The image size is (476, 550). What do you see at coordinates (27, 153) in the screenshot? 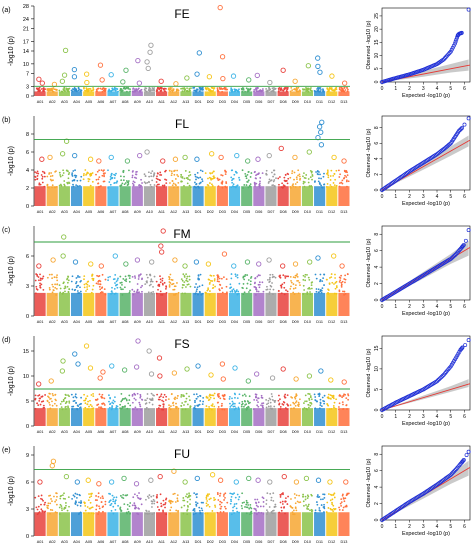
I see `y-tick-label: 6` at bounding box center [27, 153].